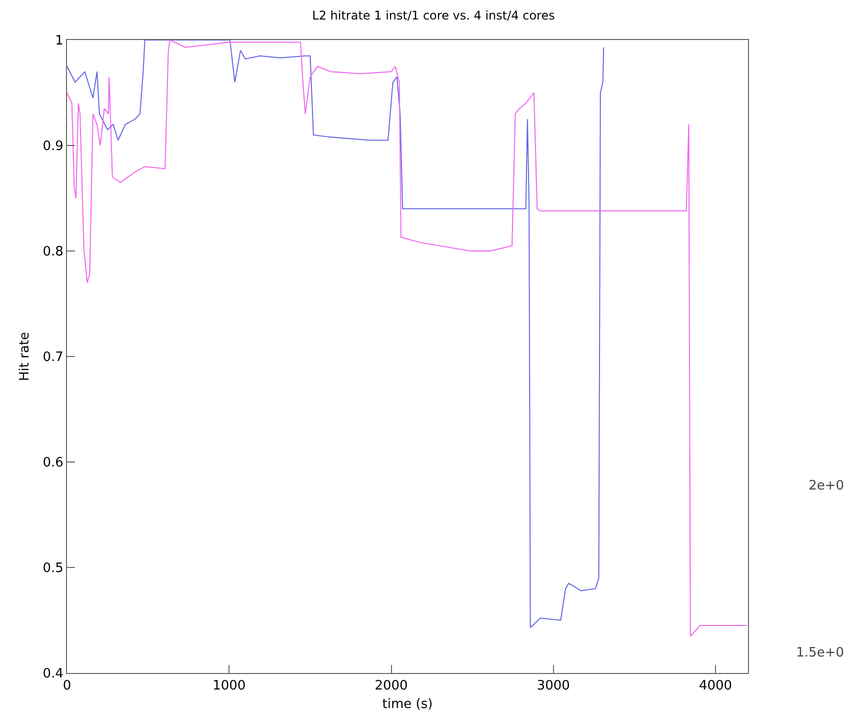 The image size is (867, 724). What do you see at coordinates (407, 704) in the screenshot?
I see `x-axis-title: time (s)` at bounding box center [407, 704].